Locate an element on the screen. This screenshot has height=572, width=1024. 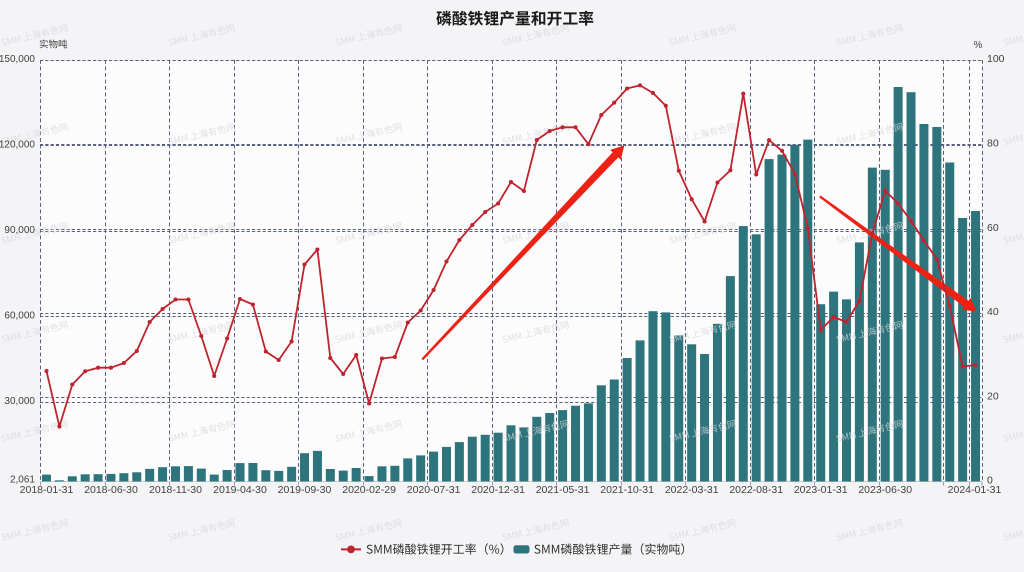
svg-text: 2023-06-30 is located at coordinates (885, 490).